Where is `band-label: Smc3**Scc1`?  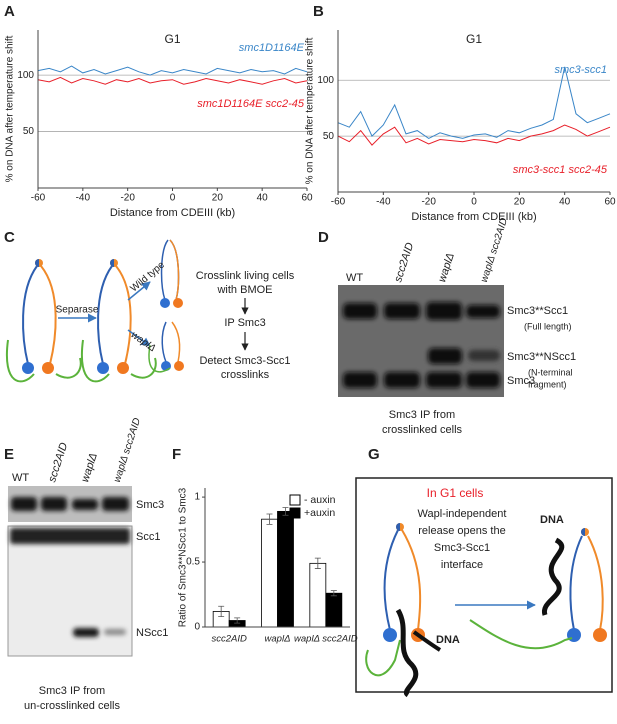
band-label: Smc3**Scc1 is located at coordinates (537, 311).